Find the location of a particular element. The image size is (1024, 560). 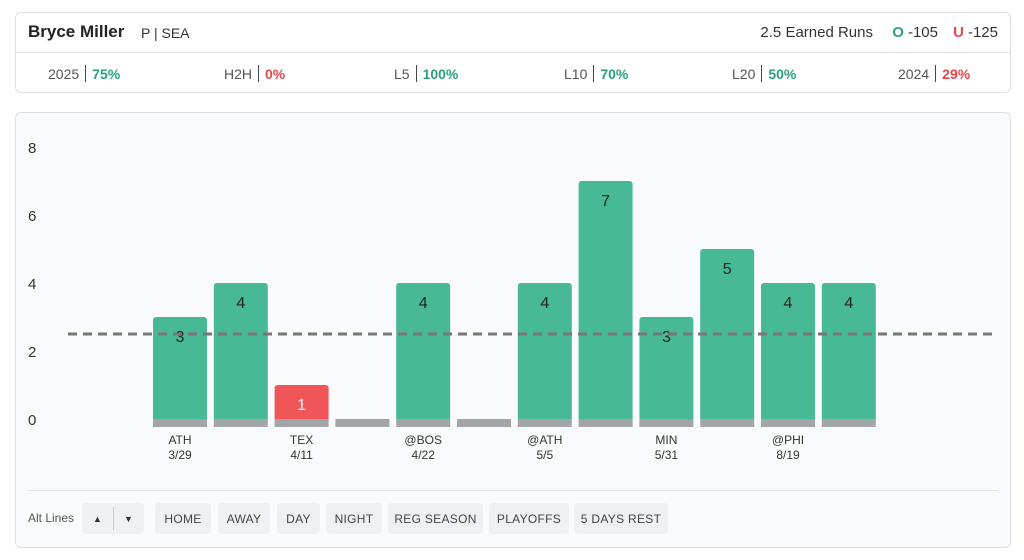

chevron-up-icon: ▲ is located at coordinates (97, 518).